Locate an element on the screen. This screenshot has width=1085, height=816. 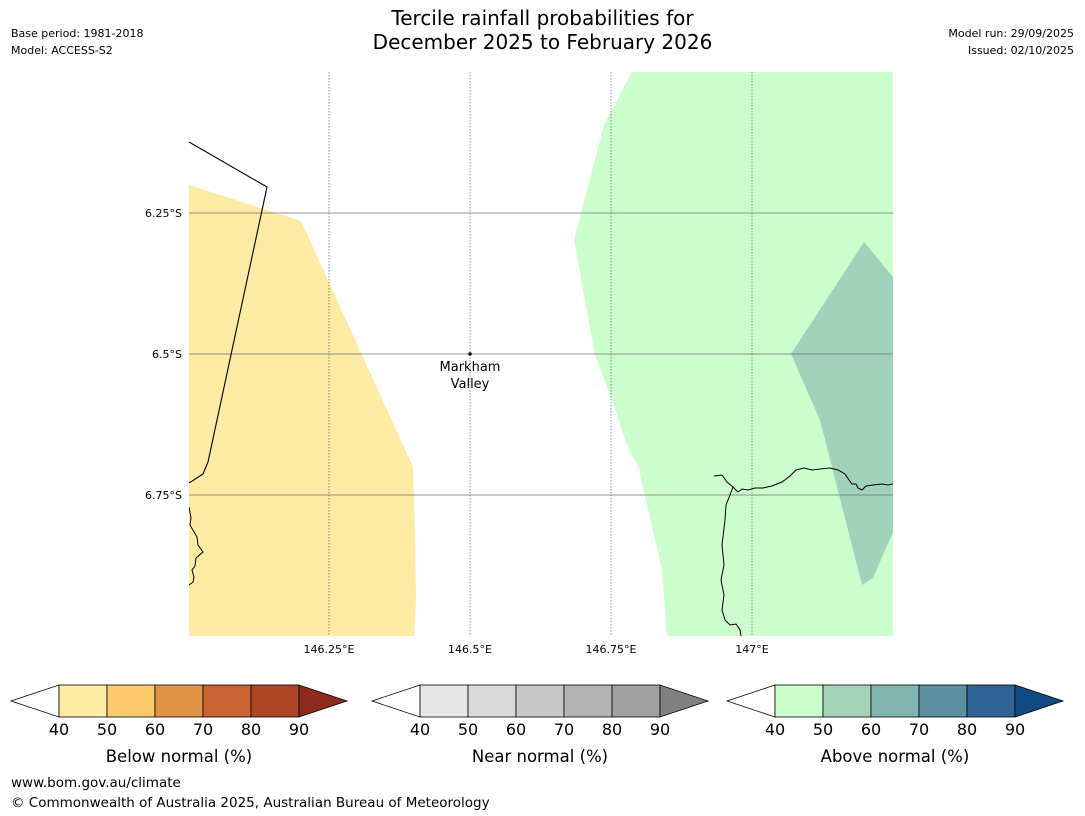
colorbar-above-normal-tick: 90 is located at coordinates (1015, 729).